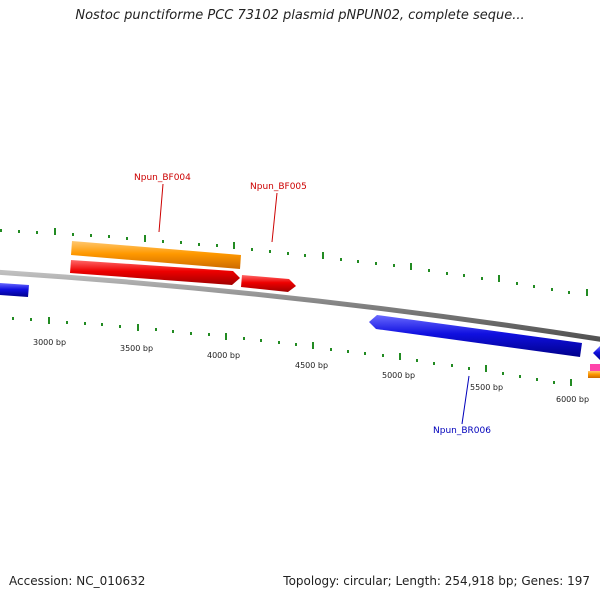 This screenshot has height=600, width=600. What do you see at coordinates (292, 351) in the screenshot?
I see `inner-tick-row` at bounding box center [292, 351].